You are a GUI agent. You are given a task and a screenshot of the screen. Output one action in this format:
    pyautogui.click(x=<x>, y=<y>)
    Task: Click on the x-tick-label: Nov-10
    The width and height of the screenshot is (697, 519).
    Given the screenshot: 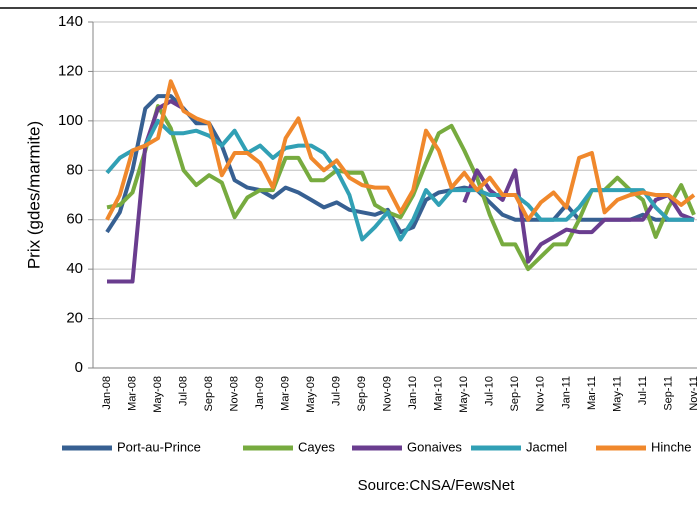 What is the action you would take?
    pyautogui.click(x=541, y=393)
    